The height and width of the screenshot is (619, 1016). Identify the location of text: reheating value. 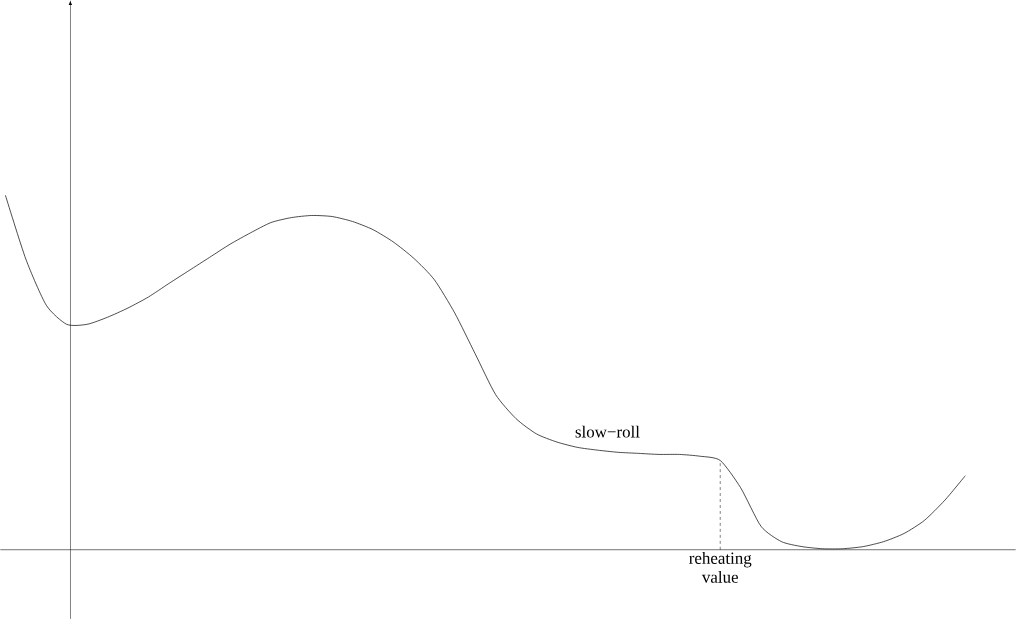
(720, 567).